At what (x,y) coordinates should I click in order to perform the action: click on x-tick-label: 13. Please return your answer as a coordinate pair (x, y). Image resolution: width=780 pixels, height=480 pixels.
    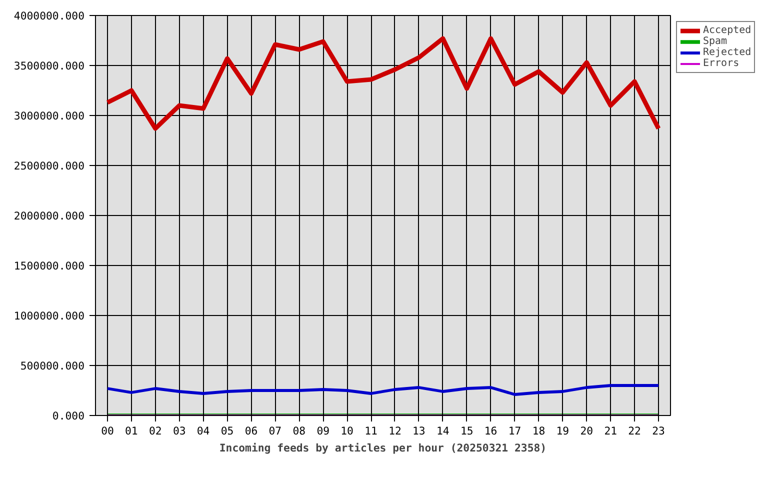
    Looking at the image, I should click on (419, 431).